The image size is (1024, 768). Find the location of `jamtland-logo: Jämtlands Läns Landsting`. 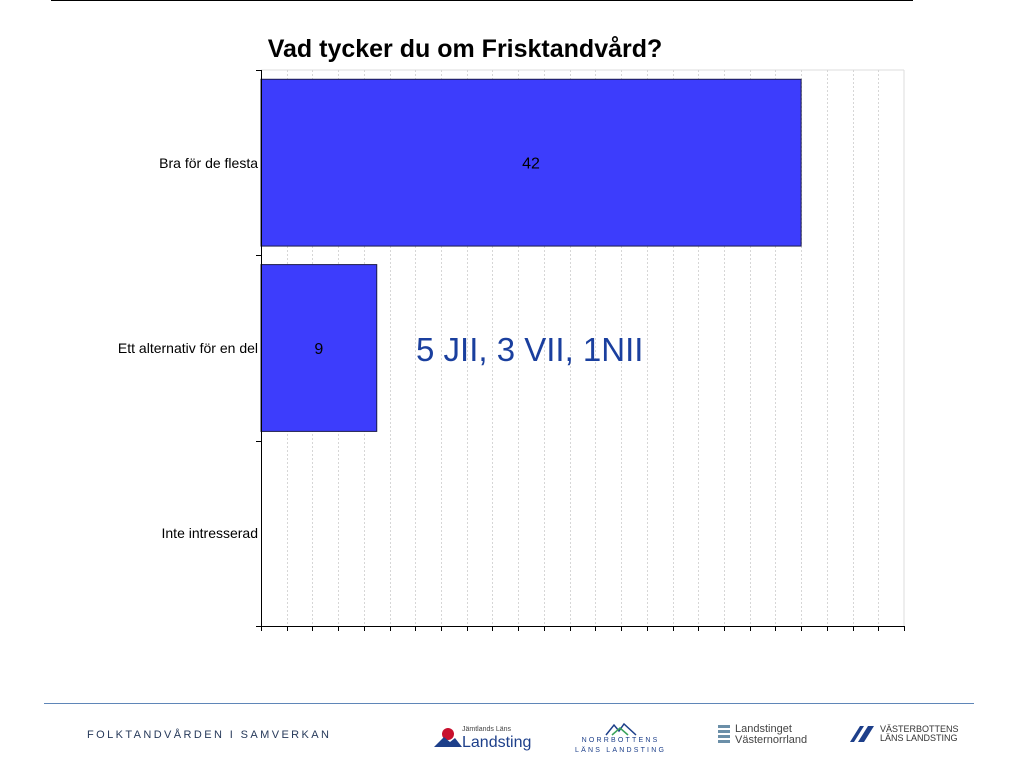

jamtland-logo: Jämtlands Läns Landsting is located at coordinates (483, 737).